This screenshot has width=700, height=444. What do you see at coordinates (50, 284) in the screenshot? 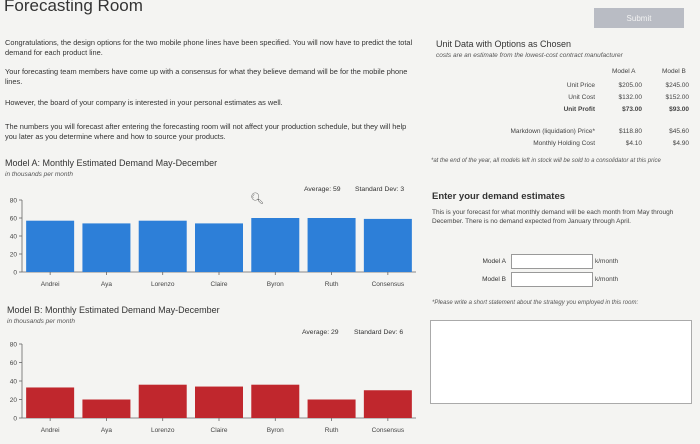
I see `chart-a-xtick-label-andrei: Andrei` at bounding box center [50, 284].